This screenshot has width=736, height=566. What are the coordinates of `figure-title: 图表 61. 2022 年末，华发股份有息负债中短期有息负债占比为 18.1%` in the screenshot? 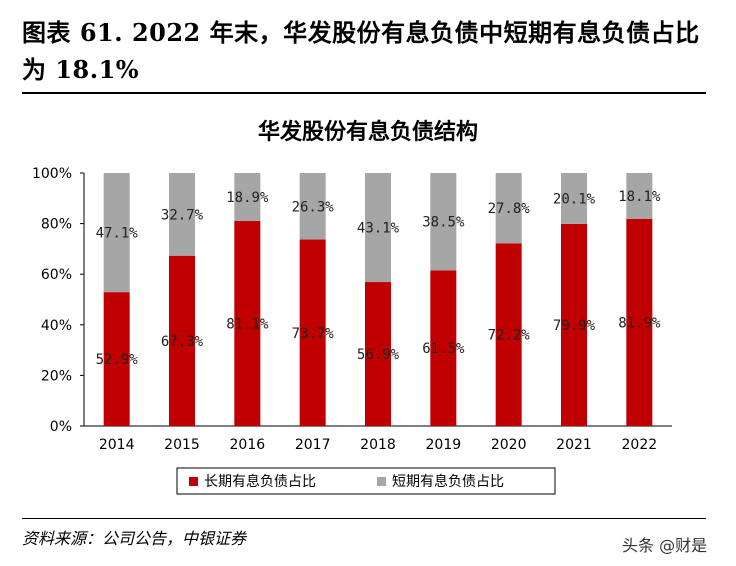 It's located at (361, 51).